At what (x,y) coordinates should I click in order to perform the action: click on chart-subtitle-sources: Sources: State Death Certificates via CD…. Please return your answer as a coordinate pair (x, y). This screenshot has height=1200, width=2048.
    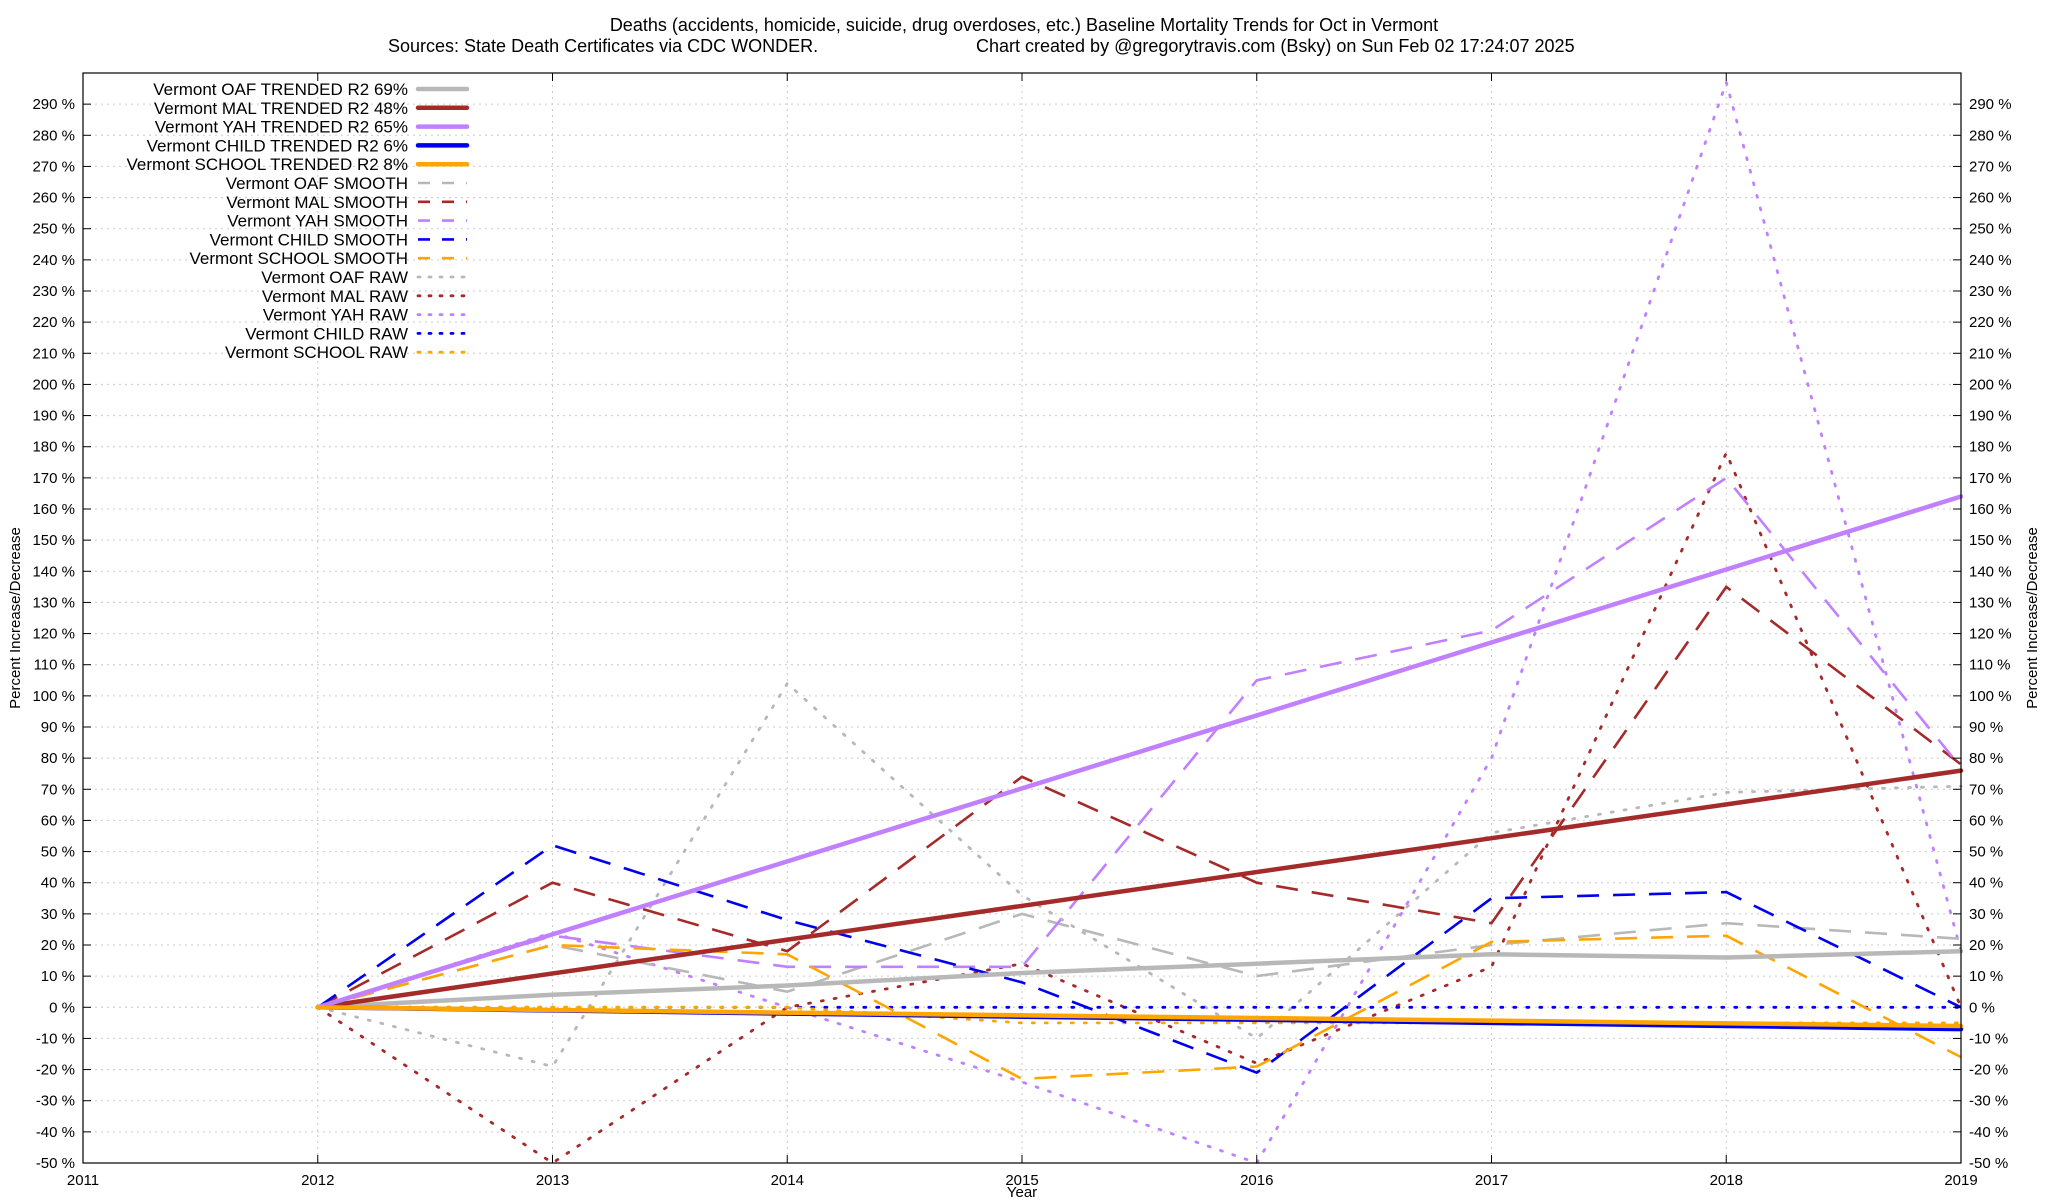
    Looking at the image, I should click on (603, 46).